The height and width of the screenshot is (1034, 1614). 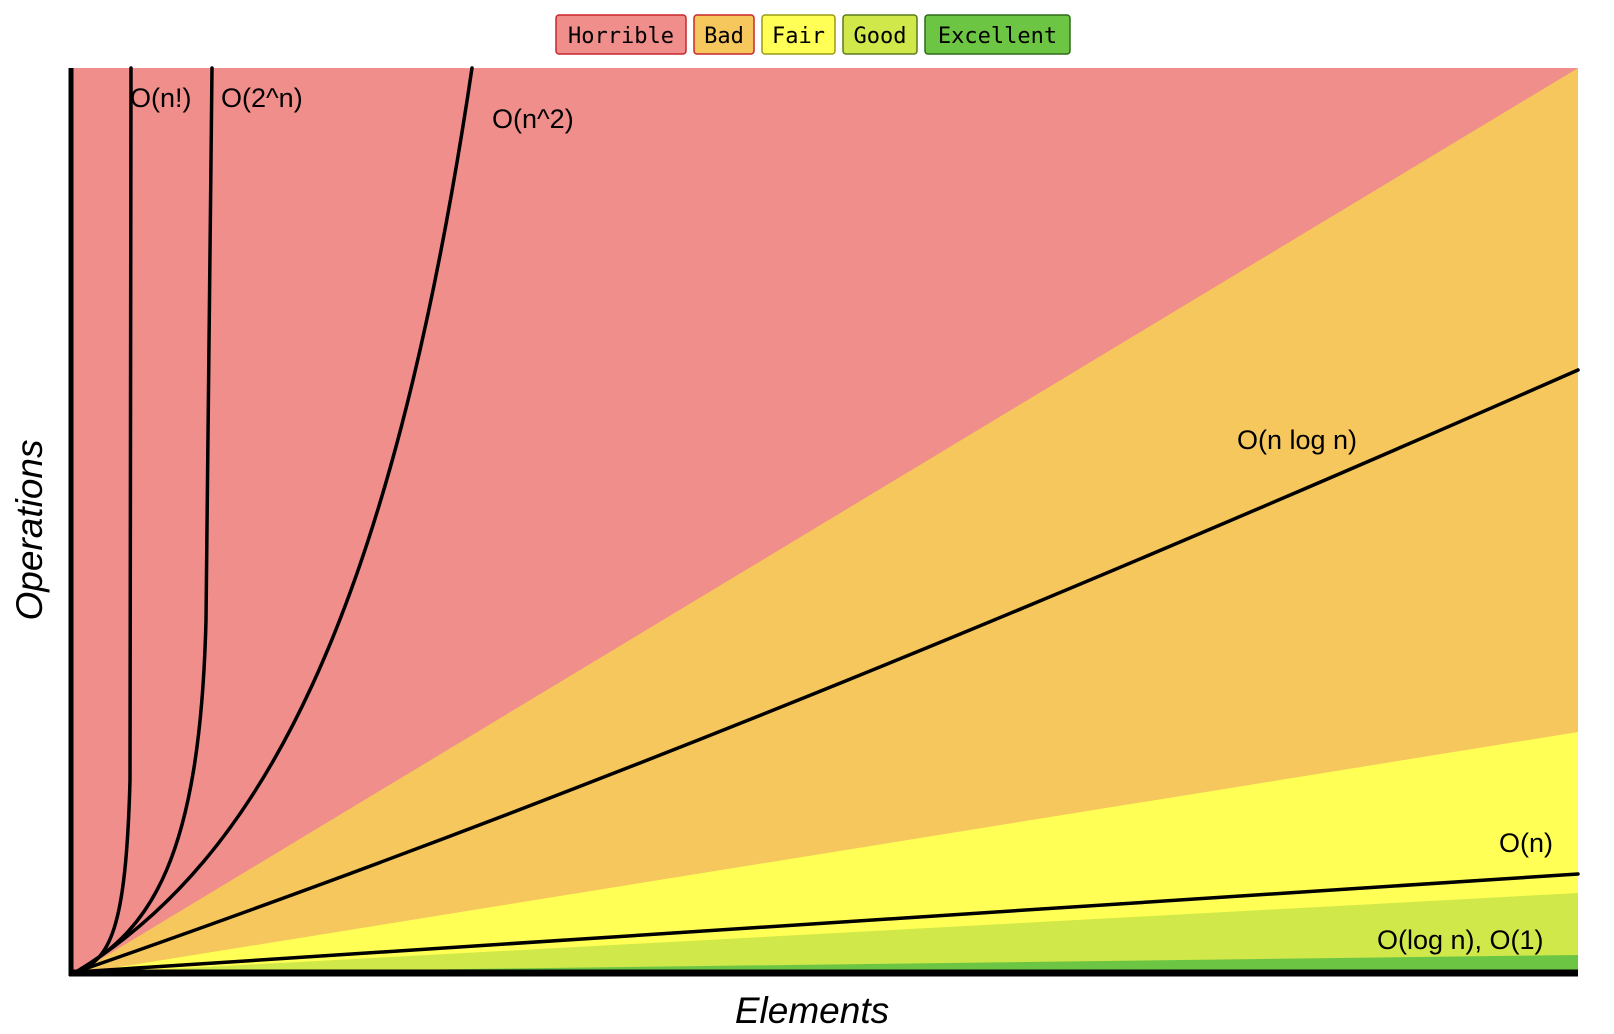 I want to click on legend-item-horrible: Horrible, so click(x=621, y=34).